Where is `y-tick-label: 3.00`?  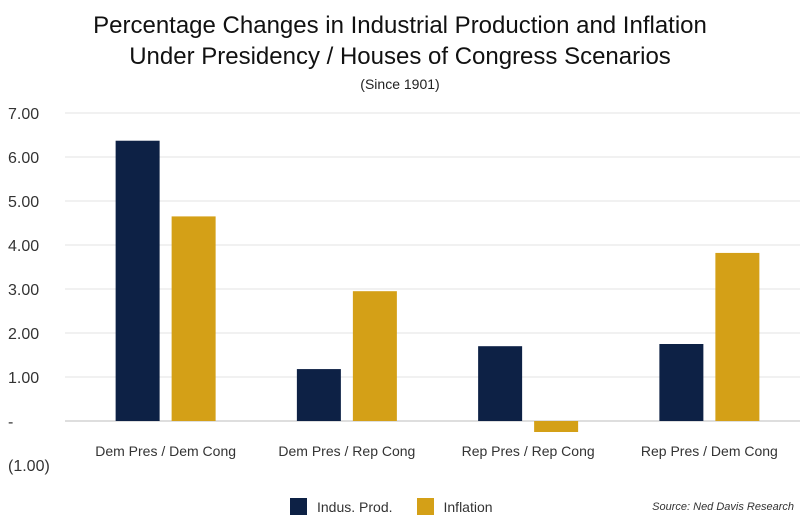 y-tick-label: 3.00 is located at coordinates (23, 290).